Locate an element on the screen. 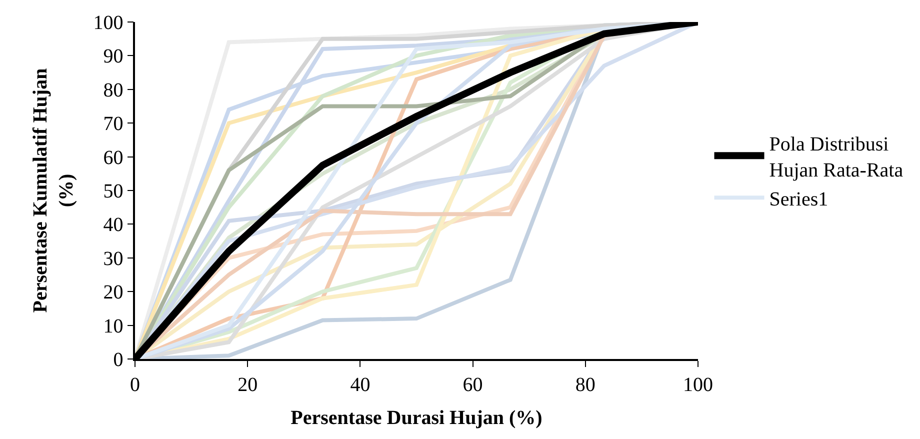 This screenshot has width=920, height=439. x-tick-label: 60 is located at coordinates (472, 385).